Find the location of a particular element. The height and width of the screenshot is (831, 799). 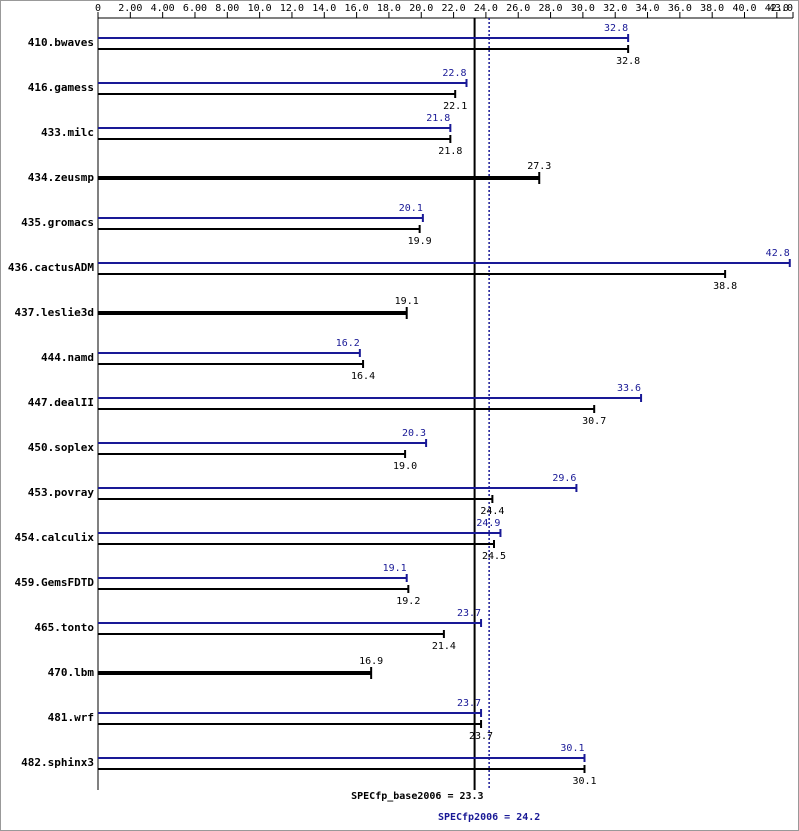

y-tick-label: 453.povray is located at coordinates (61, 492).